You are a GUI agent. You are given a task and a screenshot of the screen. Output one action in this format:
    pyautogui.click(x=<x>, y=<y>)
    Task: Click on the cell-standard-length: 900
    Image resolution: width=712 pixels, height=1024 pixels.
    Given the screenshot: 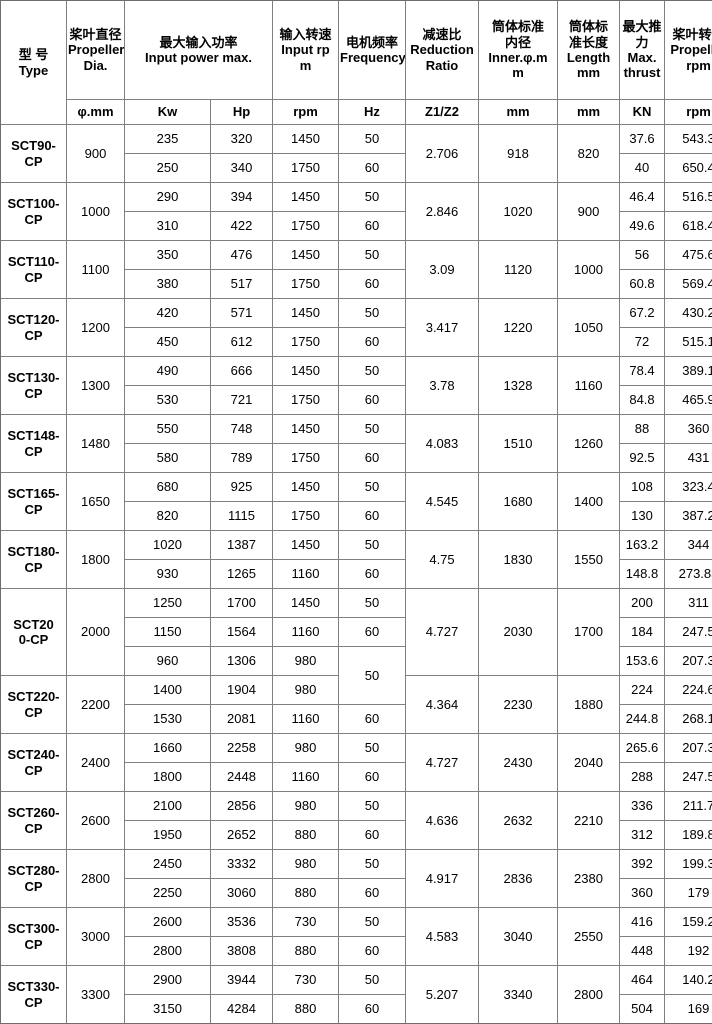 What is the action you would take?
    pyautogui.click(x=589, y=212)
    